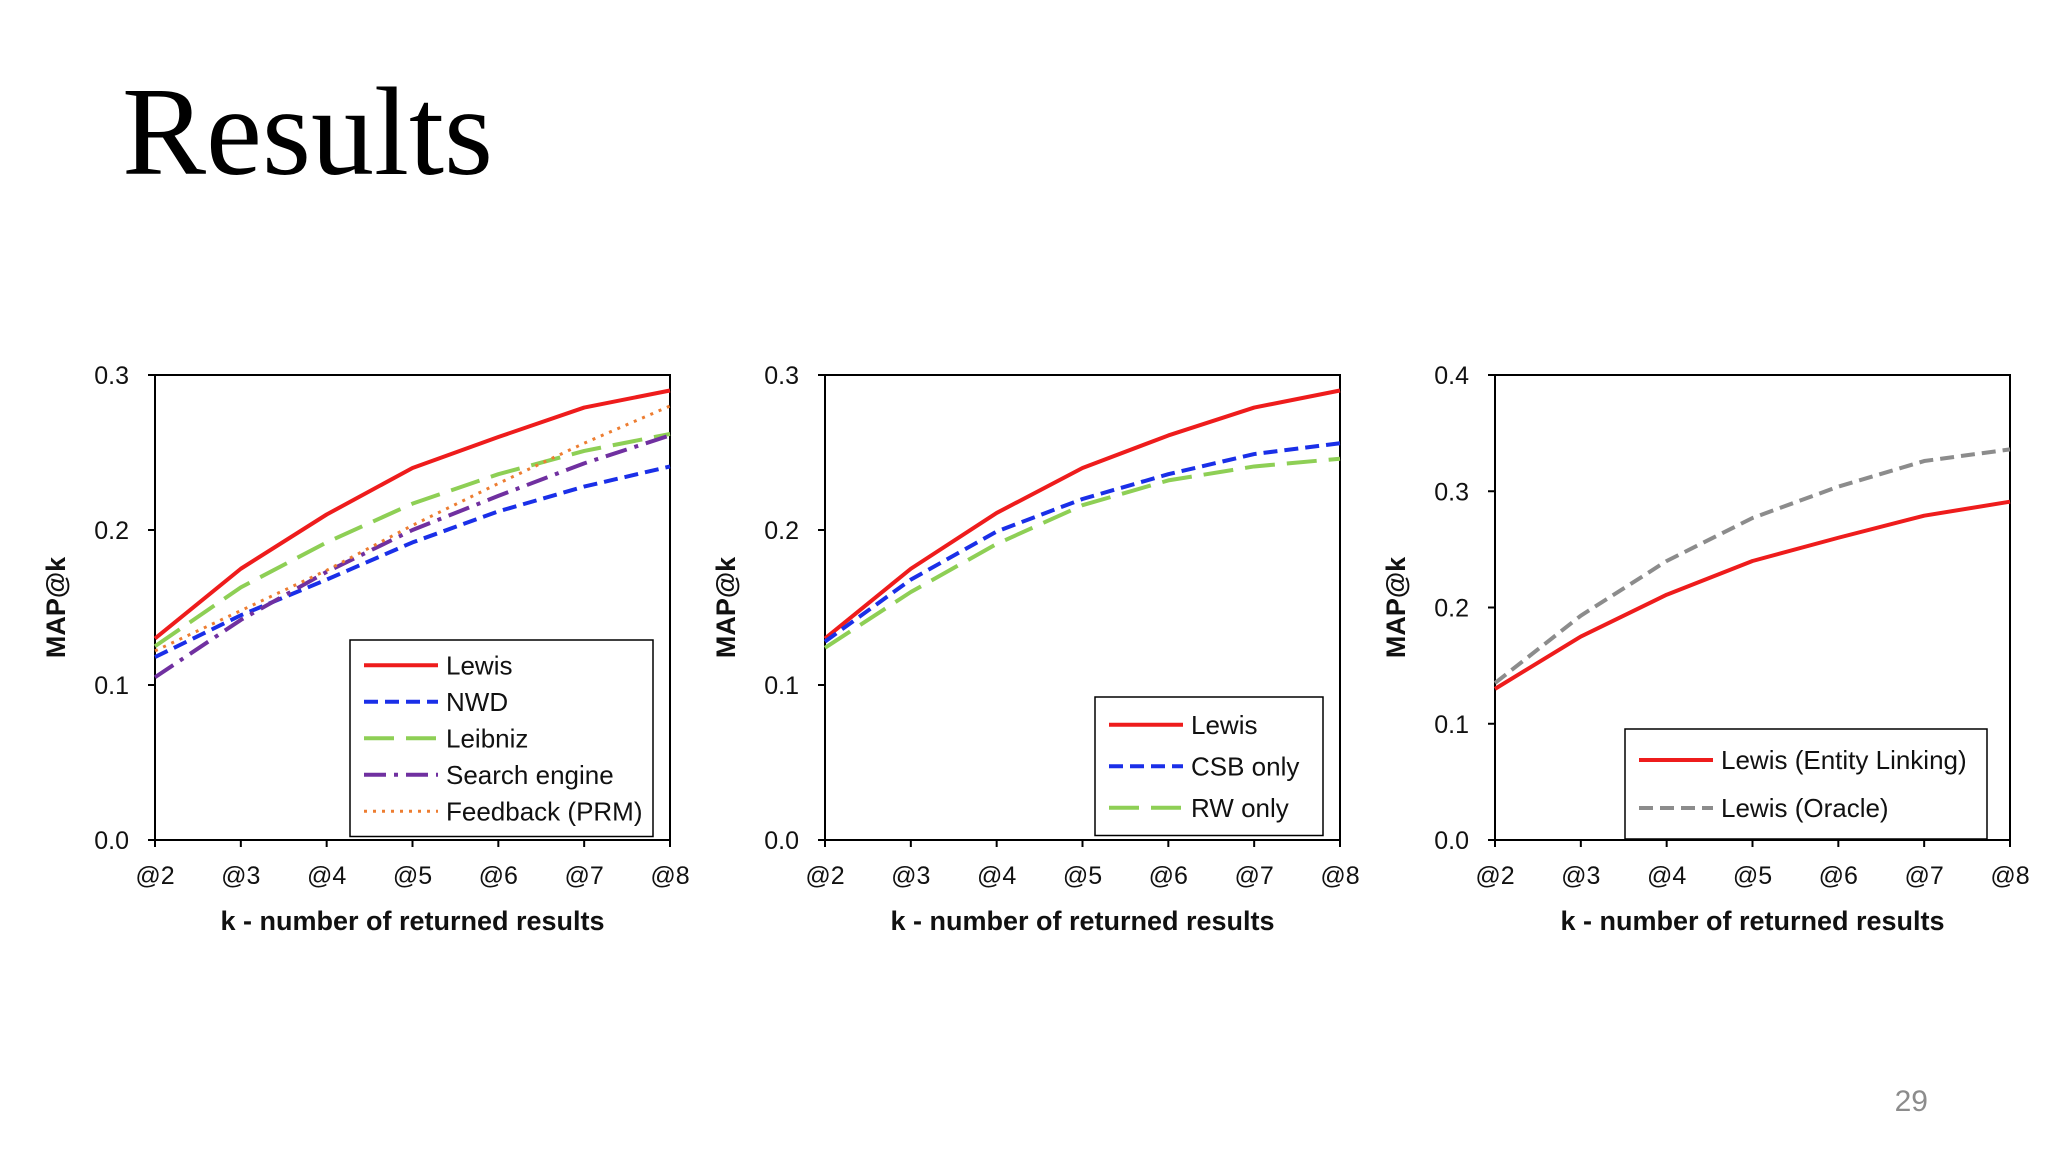 The width and height of the screenshot is (2048, 1152). I want to click on legend-label-1: NWD, so click(477, 702).